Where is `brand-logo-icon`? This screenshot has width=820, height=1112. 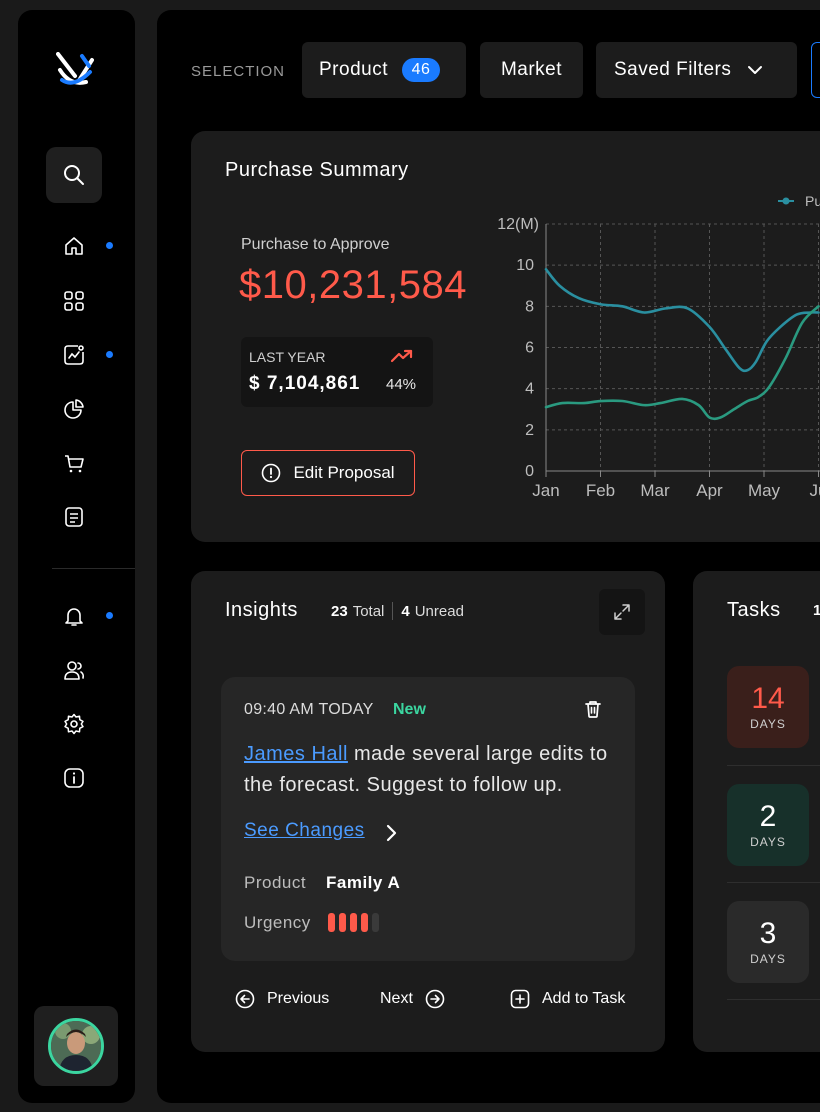 brand-logo-icon is located at coordinates (75, 72).